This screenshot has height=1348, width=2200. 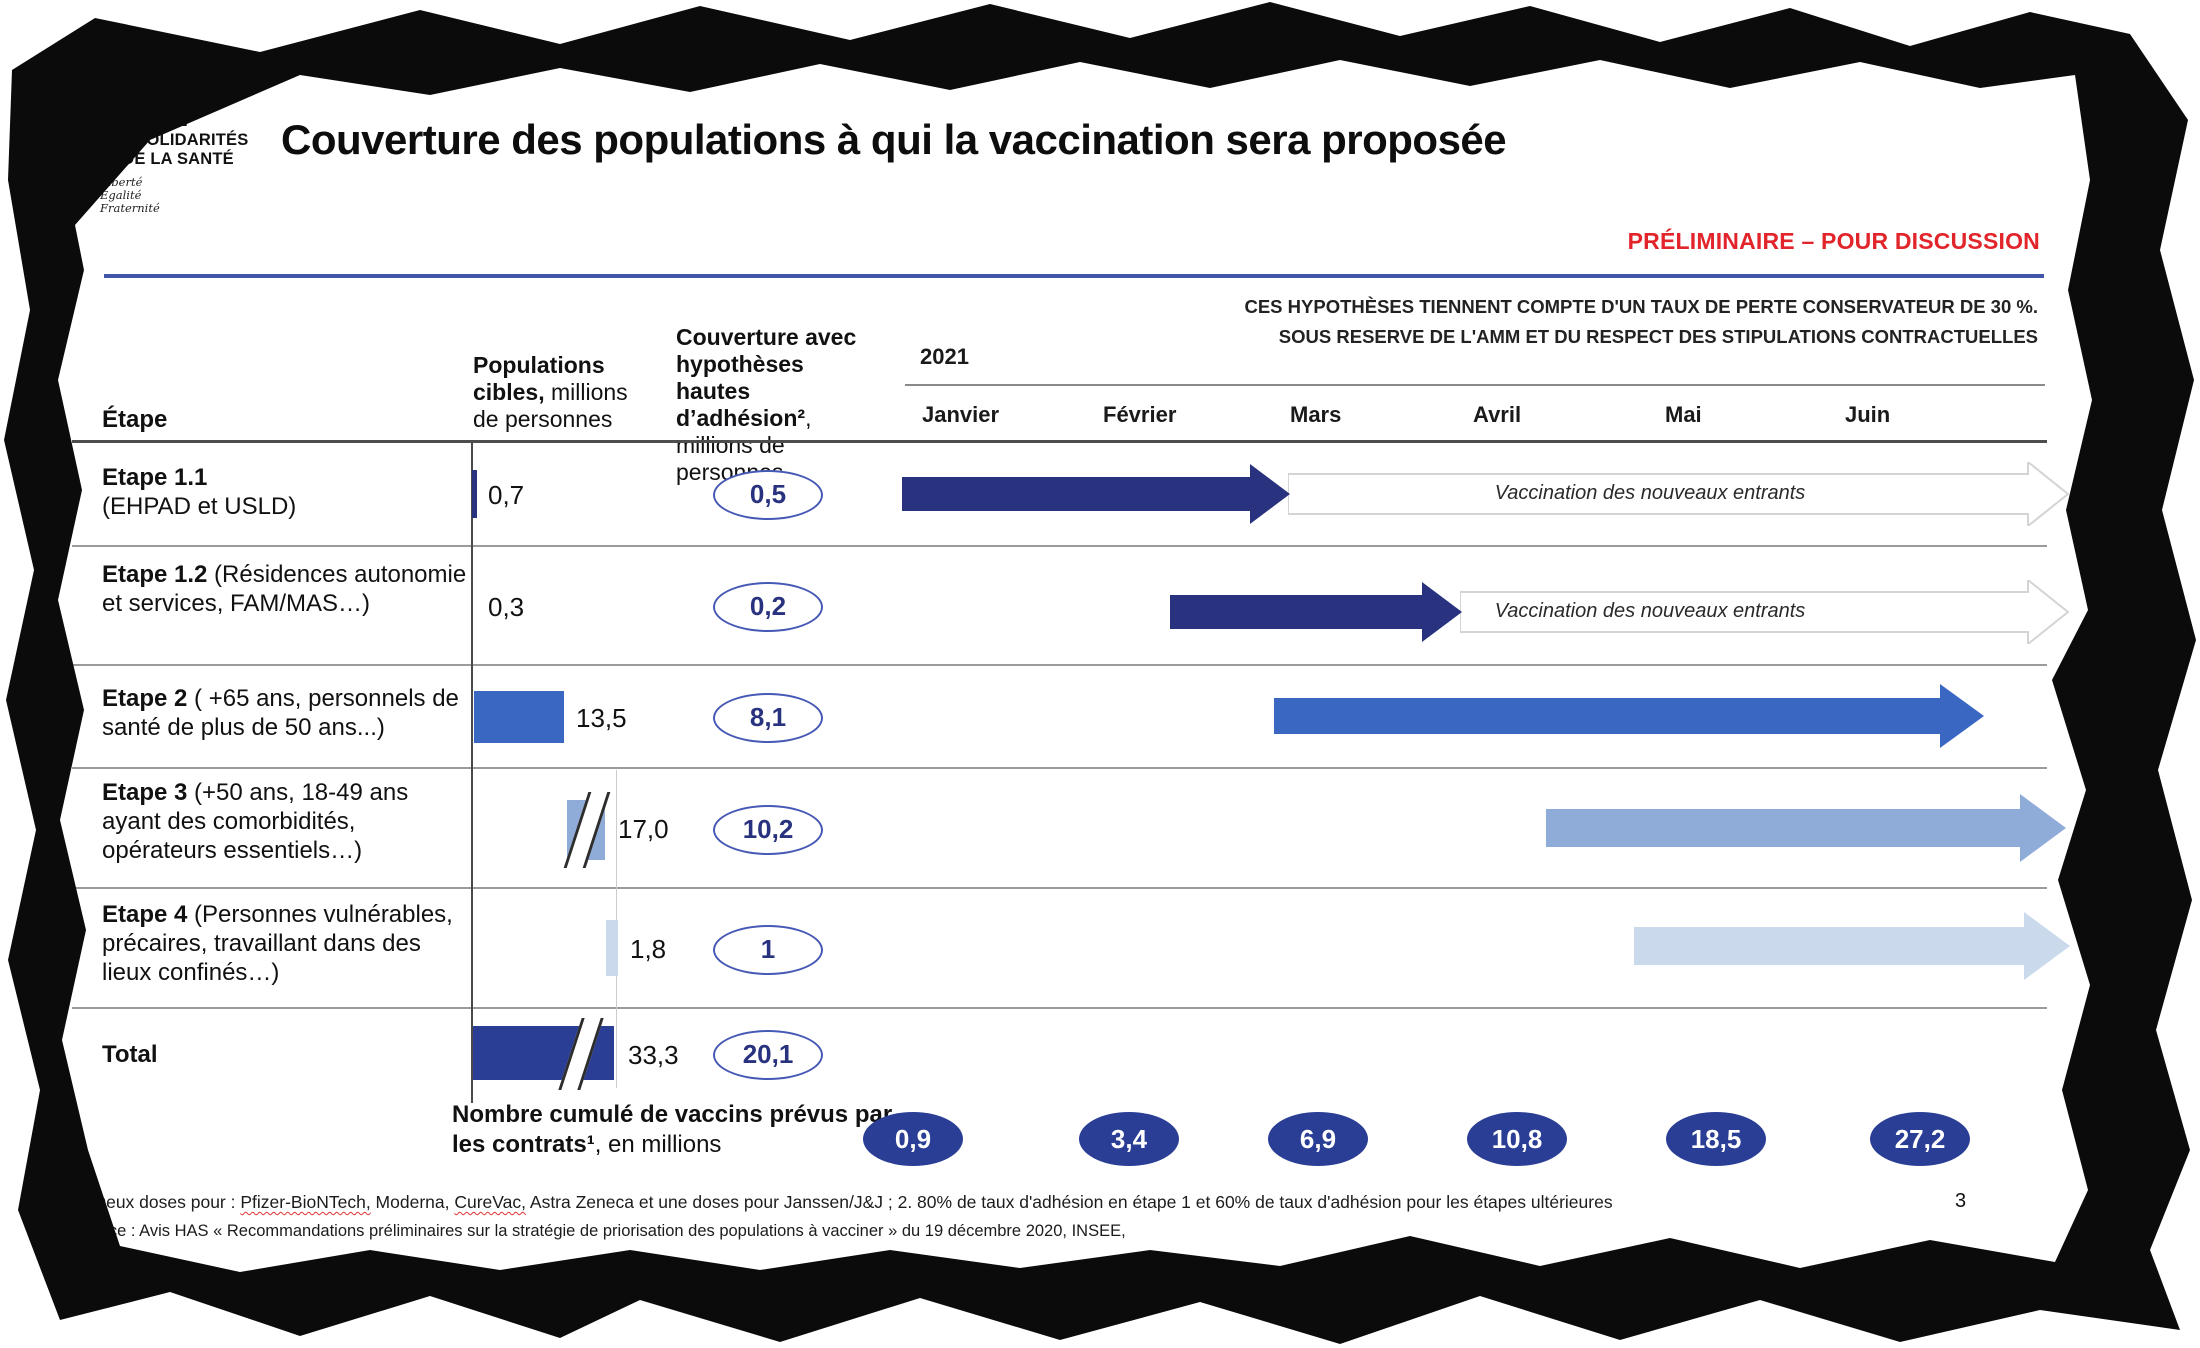 I want to click on cumulative-vaccines-mars: 6,9, so click(x=1318, y=1139).